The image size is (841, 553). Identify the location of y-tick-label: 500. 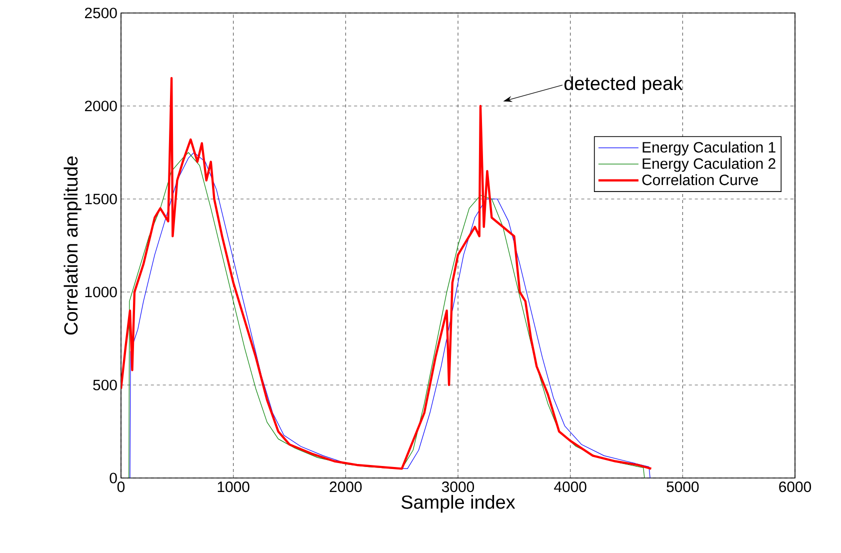
(105, 385).